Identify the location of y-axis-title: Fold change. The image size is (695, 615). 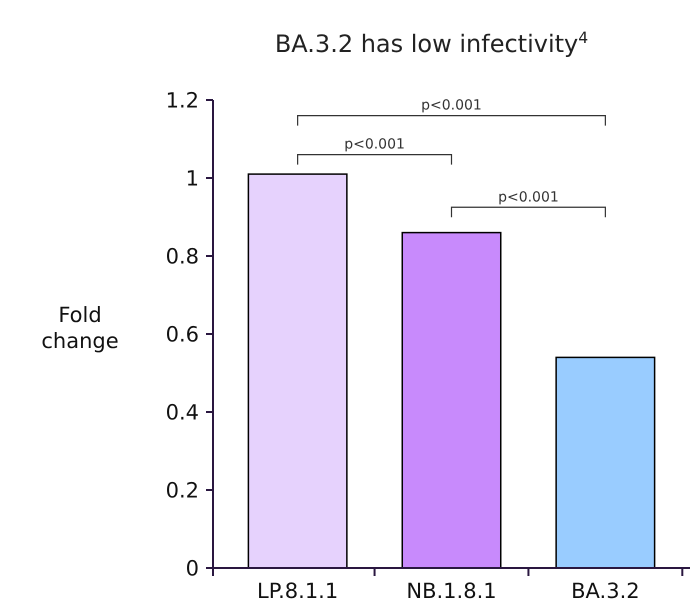
(80, 328).